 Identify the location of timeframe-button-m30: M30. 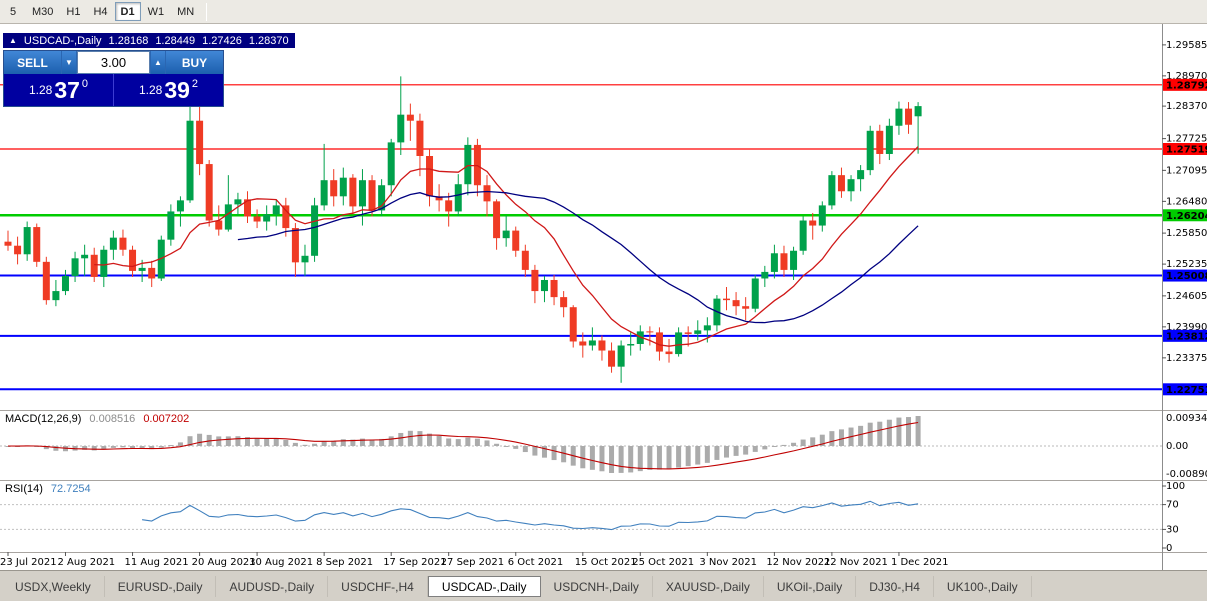
(43, 11).